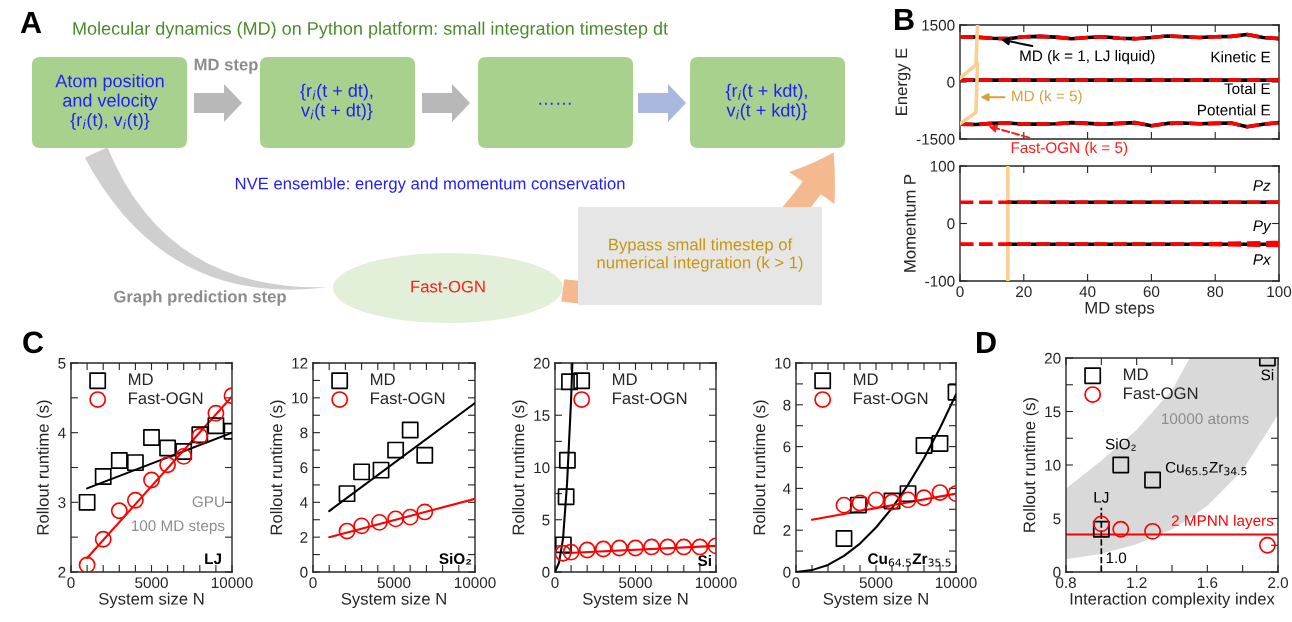 The height and width of the screenshot is (622, 1292). What do you see at coordinates (1172, 600) in the screenshot?
I see `x-axis-title: Interaction complexity index` at bounding box center [1172, 600].